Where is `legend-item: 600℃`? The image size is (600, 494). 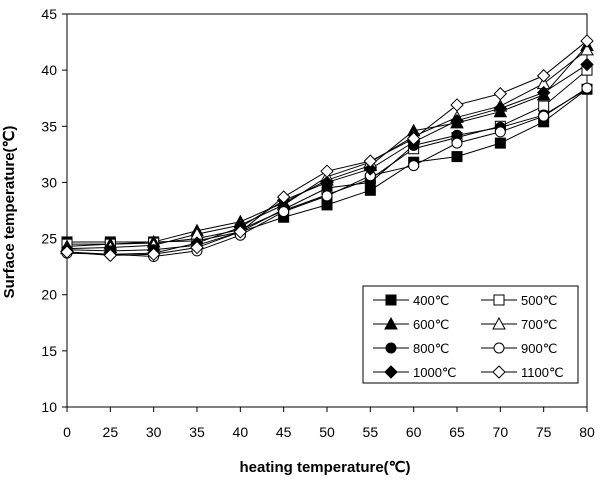
legend-item: 600℃ is located at coordinates (411, 324).